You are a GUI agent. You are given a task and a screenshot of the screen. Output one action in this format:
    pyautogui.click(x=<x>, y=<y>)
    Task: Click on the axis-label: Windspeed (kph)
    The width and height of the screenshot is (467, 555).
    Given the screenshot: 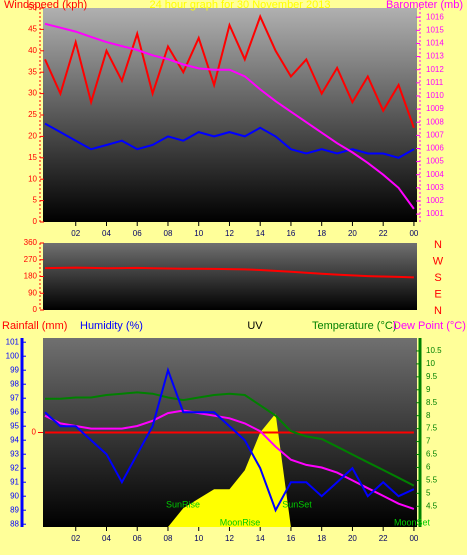 What is the action you would take?
    pyautogui.click(x=45, y=5)
    